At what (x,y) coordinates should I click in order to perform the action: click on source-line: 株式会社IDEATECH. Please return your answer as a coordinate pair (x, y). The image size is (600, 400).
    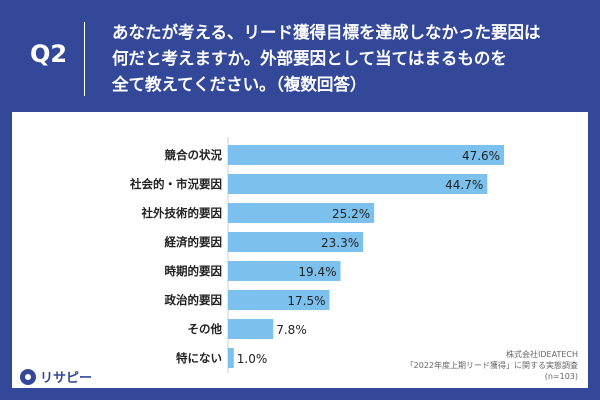
    Looking at the image, I should click on (542, 354).